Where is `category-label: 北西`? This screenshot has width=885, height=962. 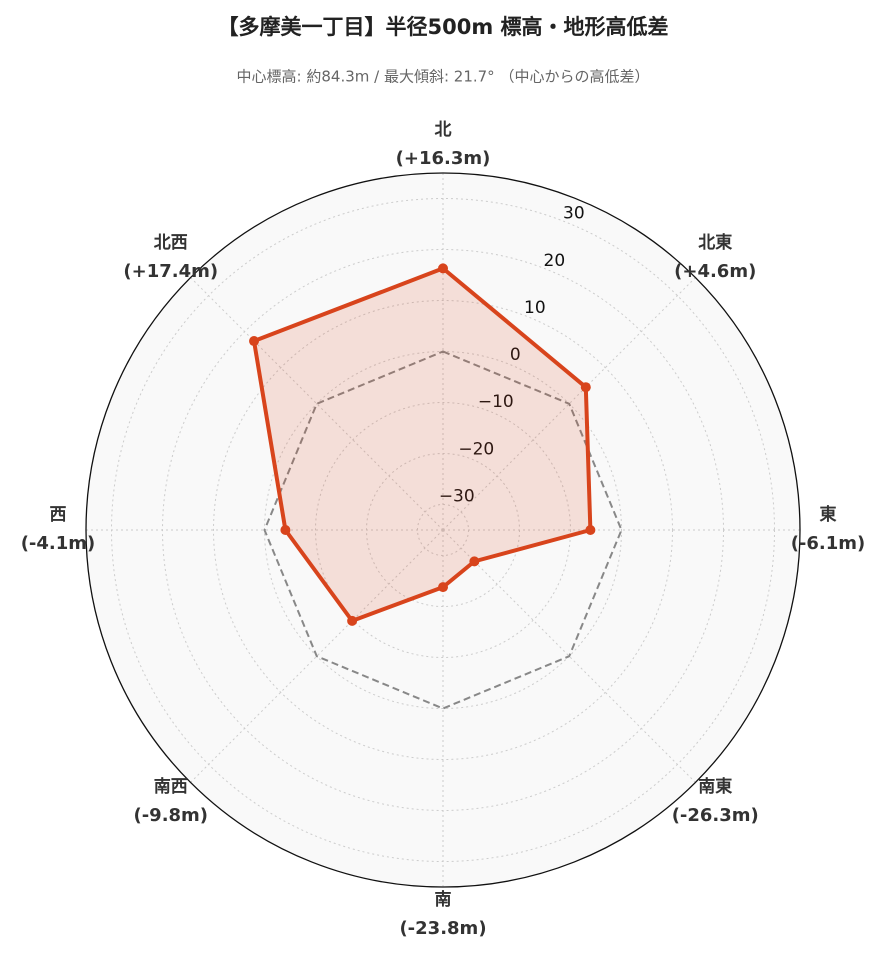 category-label: 北西 is located at coordinates (171, 243).